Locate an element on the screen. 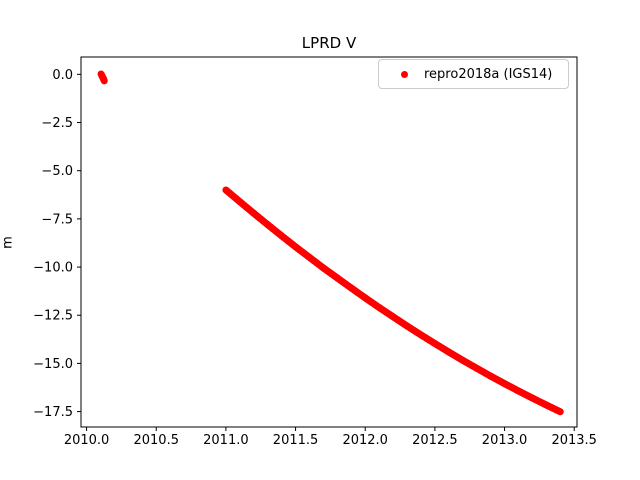  legend-marker-dot-icon is located at coordinates (404, 74).